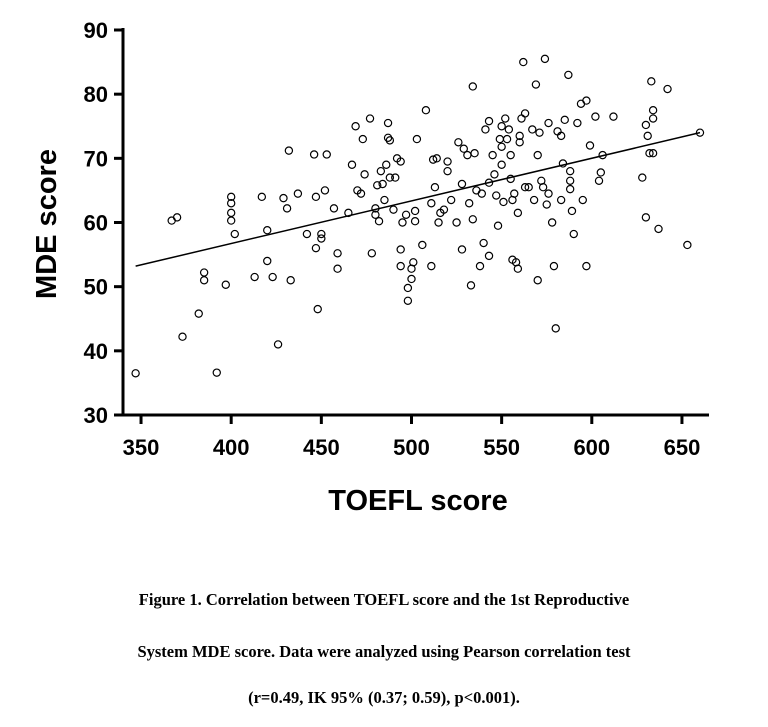 Image resolution: width=768 pixels, height=727 pixels. What do you see at coordinates (96, 287) in the screenshot?
I see `y-tick-label: 50` at bounding box center [96, 287].